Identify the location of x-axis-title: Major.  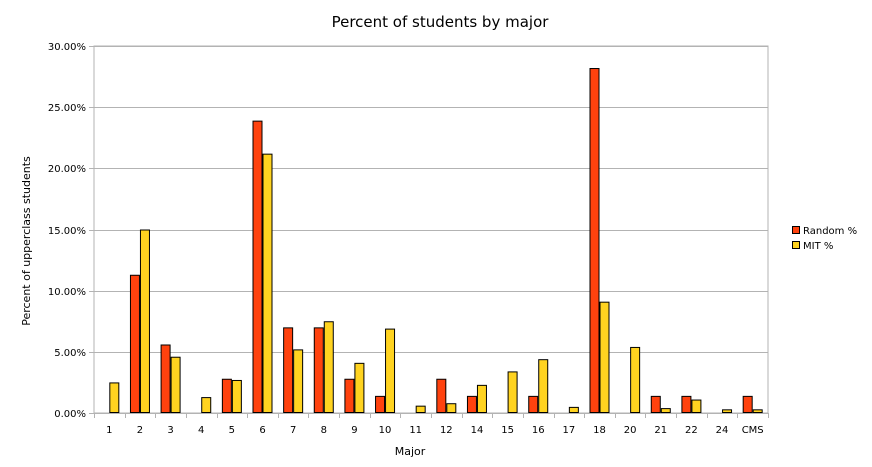
(410, 451).